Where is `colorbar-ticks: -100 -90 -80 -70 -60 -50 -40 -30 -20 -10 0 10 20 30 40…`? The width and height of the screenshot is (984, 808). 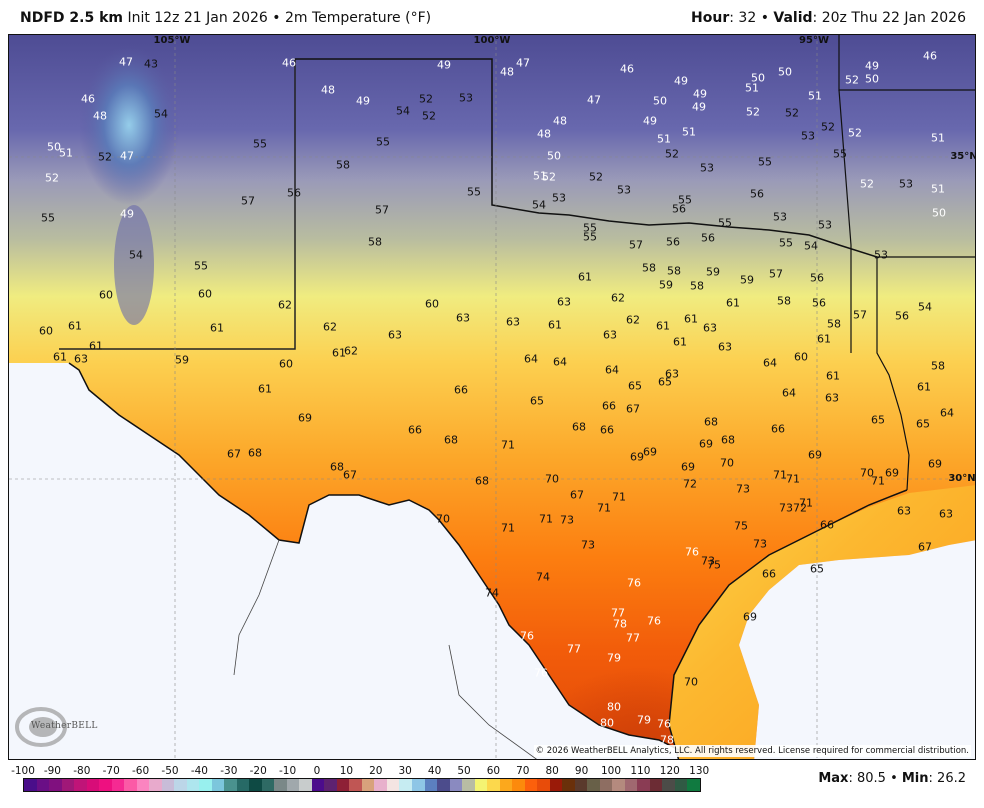 colorbar-ticks: -100 -90 -80 -70 -60 -50 -40 -30 -20 -10 0 10 20 30 40… is located at coordinates (492, 772).